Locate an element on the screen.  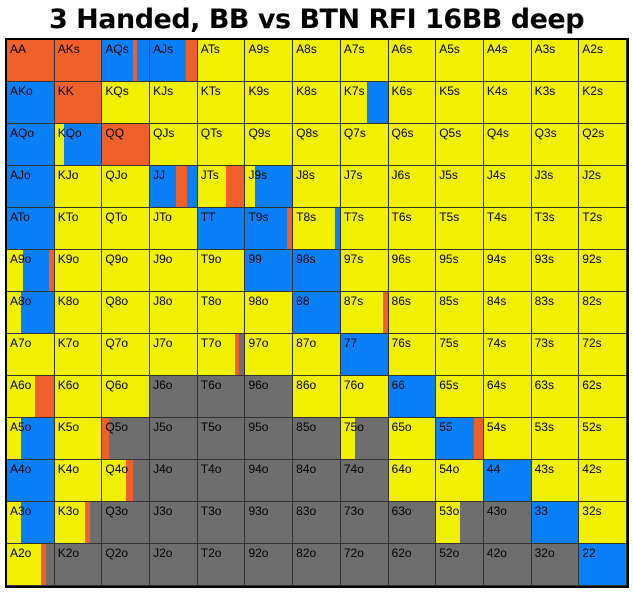
hand-label: AKo is located at coordinates (21, 91).